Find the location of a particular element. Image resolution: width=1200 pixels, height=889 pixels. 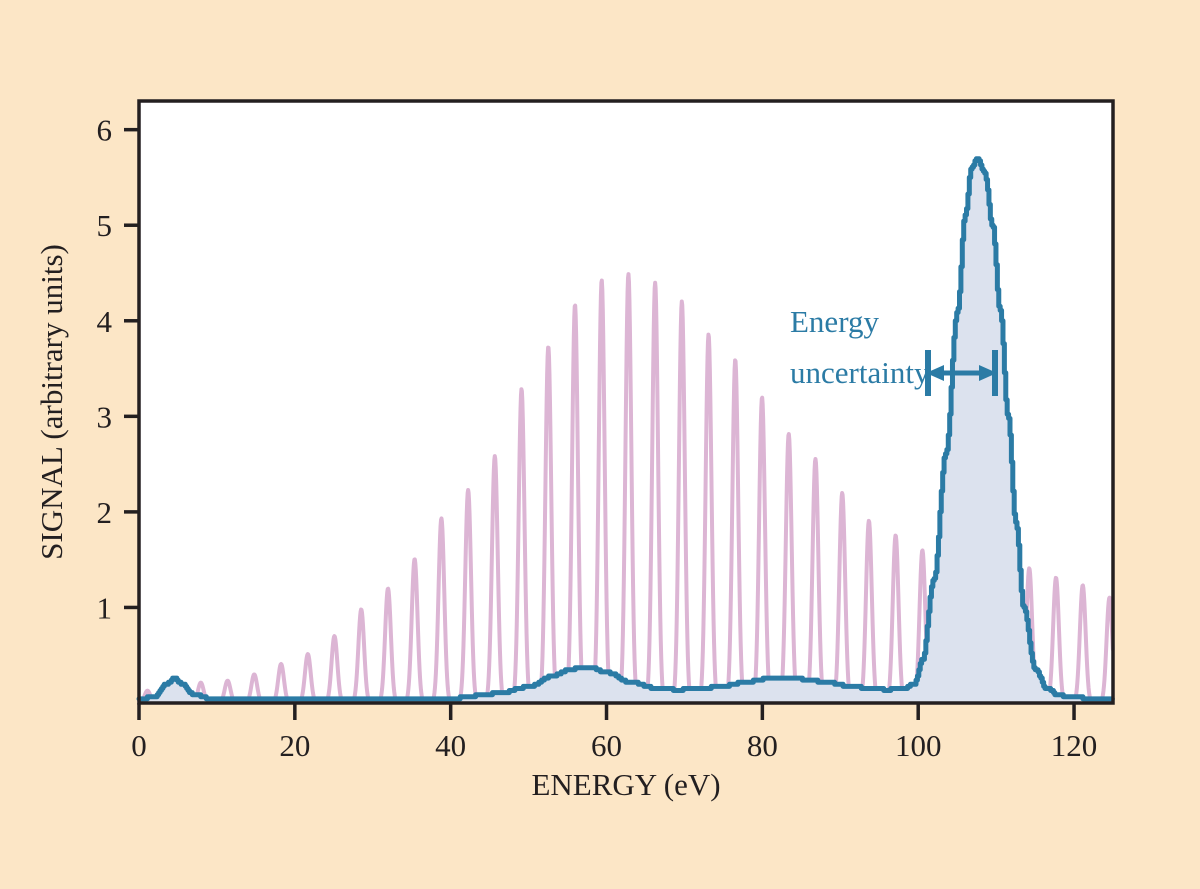

x-axis-tick-label: 120 is located at coordinates (1074, 745).